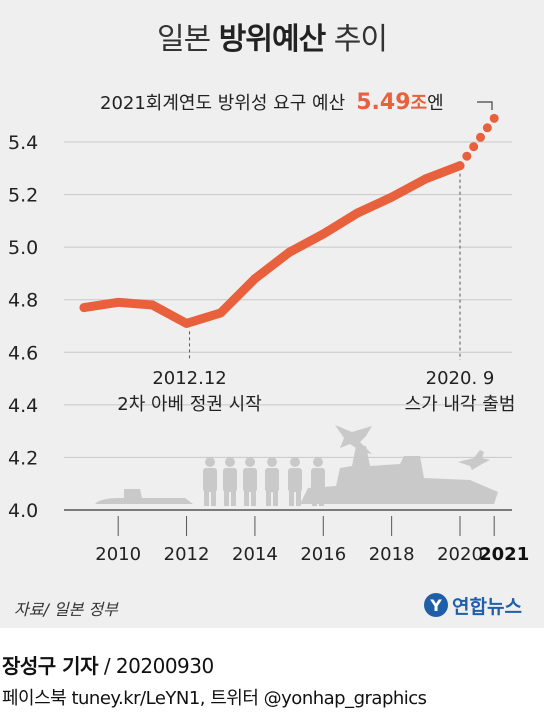 This screenshot has height=714, width=544. What do you see at coordinates (460, 378) in the screenshot?
I see `annotation-2020-date: 2020. 9` at bounding box center [460, 378].